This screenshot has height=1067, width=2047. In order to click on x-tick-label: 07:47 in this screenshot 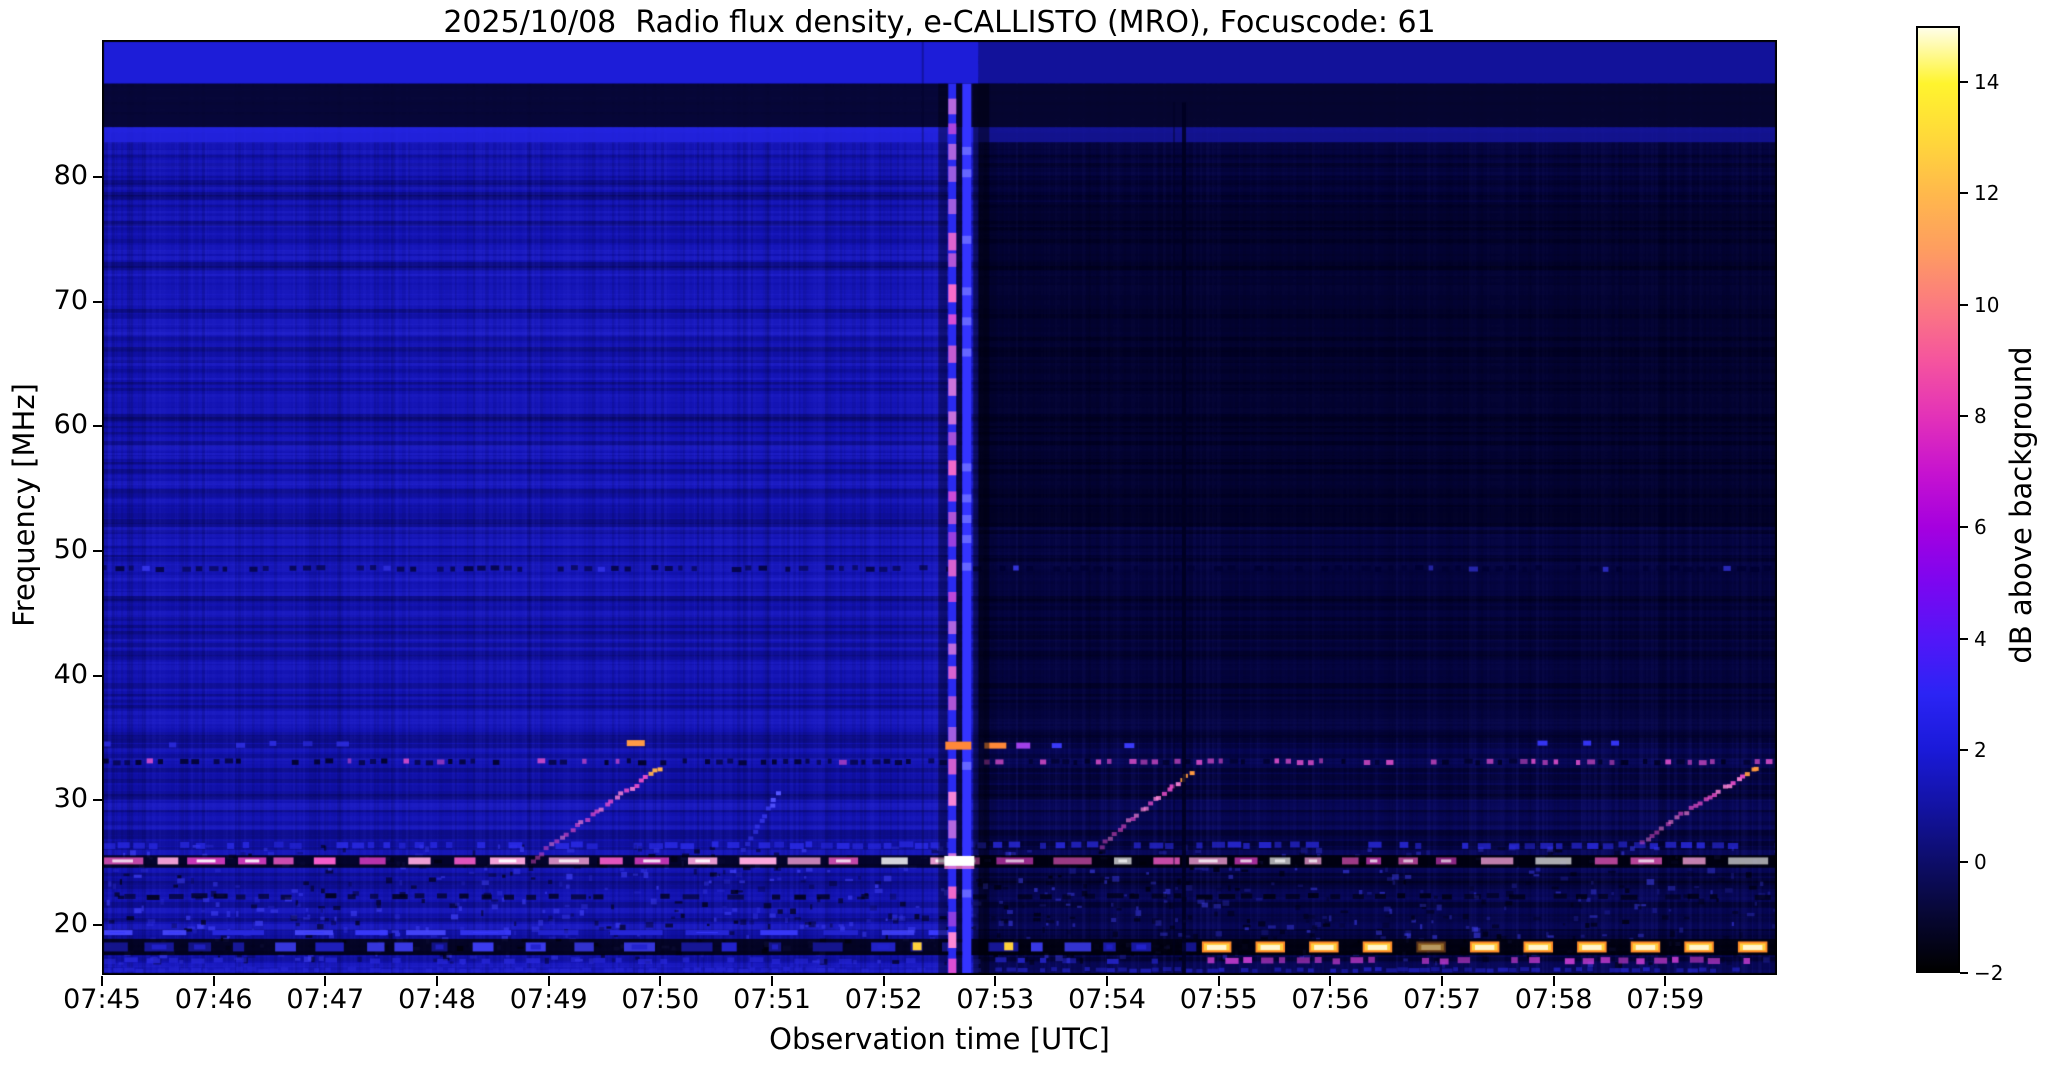, I will do `click(325, 999)`.